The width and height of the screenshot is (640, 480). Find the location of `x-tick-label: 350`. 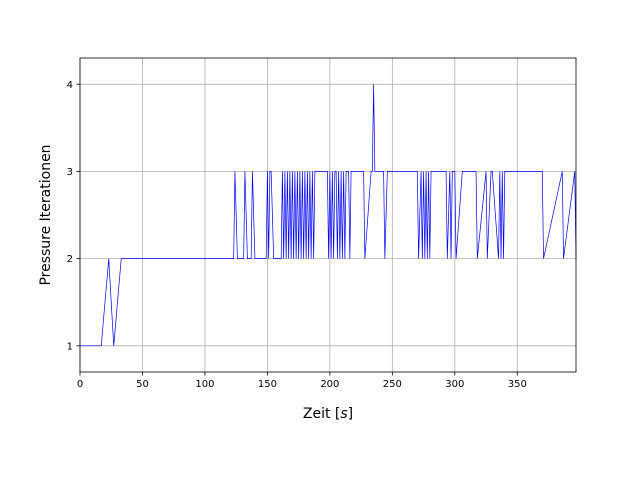

x-tick-label: 350 is located at coordinates (517, 384).